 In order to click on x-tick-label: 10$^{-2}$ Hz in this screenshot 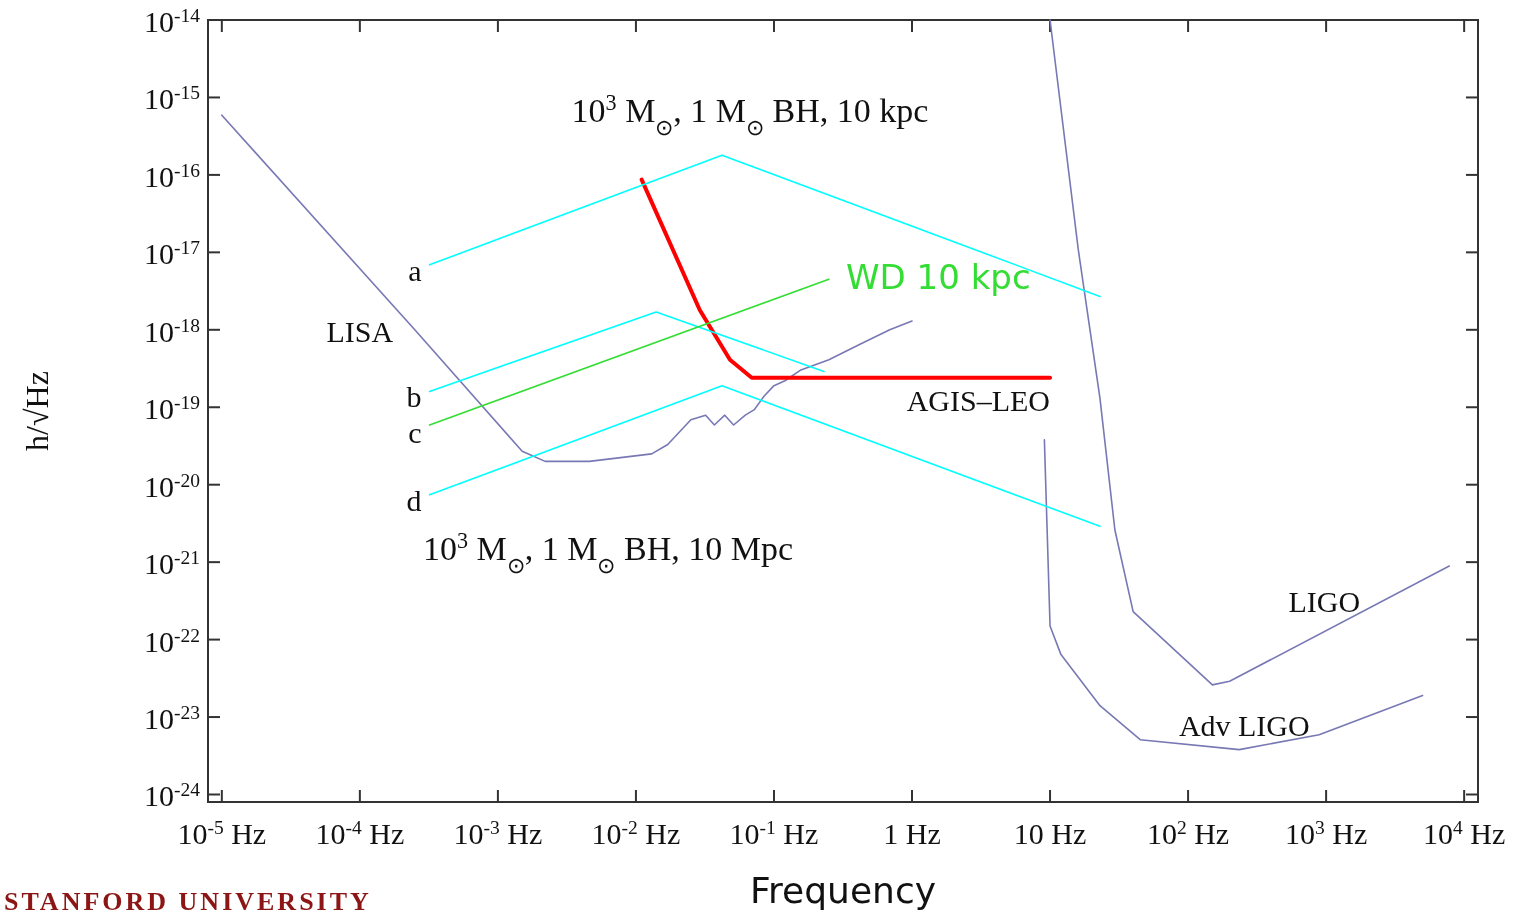, I will do `click(636, 833)`.